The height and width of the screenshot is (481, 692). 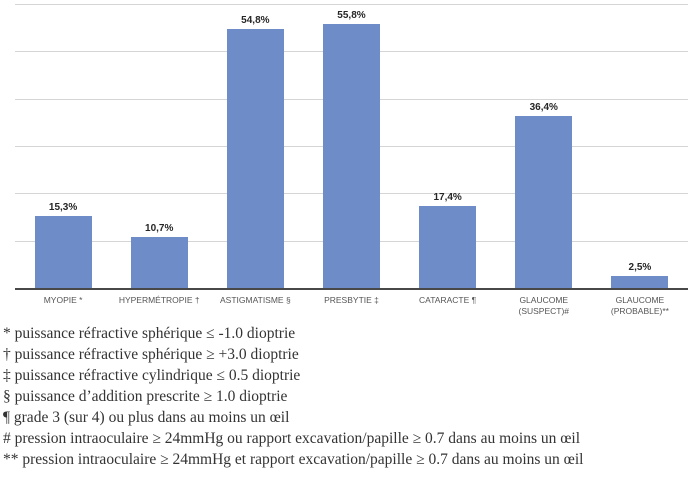 What do you see at coordinates (63, 146) in the screenshot?
I see `bar-slot: 15,3%` at bounding box center [63, 146].